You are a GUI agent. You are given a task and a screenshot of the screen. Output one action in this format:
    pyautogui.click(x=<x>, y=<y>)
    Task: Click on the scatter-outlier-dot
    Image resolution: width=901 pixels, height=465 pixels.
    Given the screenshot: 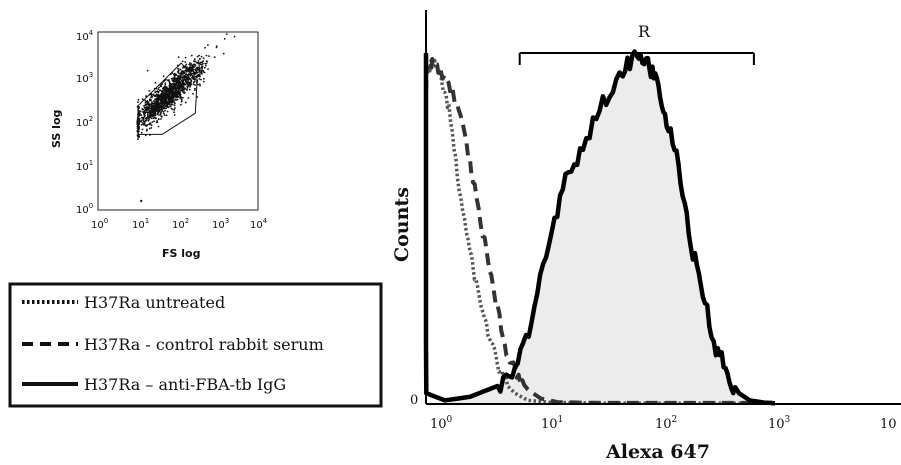 What is the action you would take?
    pyautogui.click(x=141, y=201)
    